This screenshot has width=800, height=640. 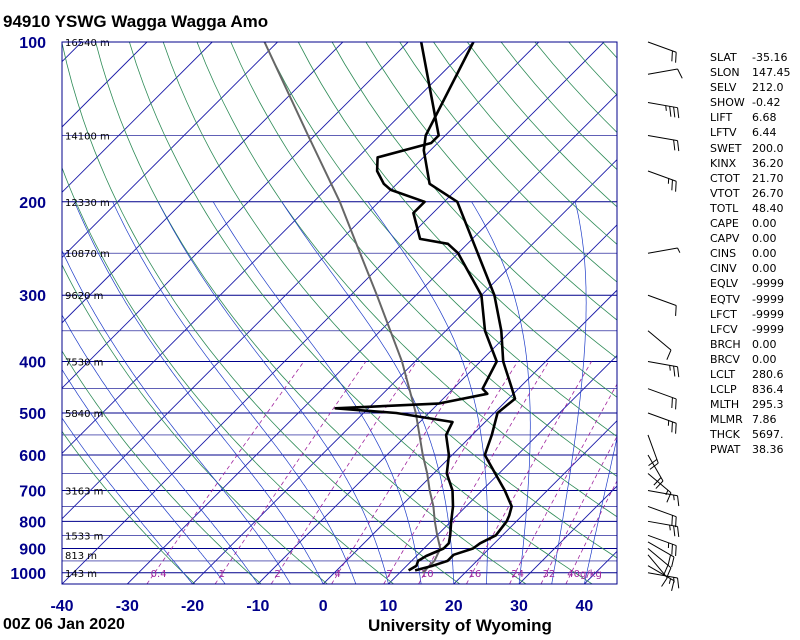 I want to click on mixing-ratio-label: 24, so click(x=517, y=574).